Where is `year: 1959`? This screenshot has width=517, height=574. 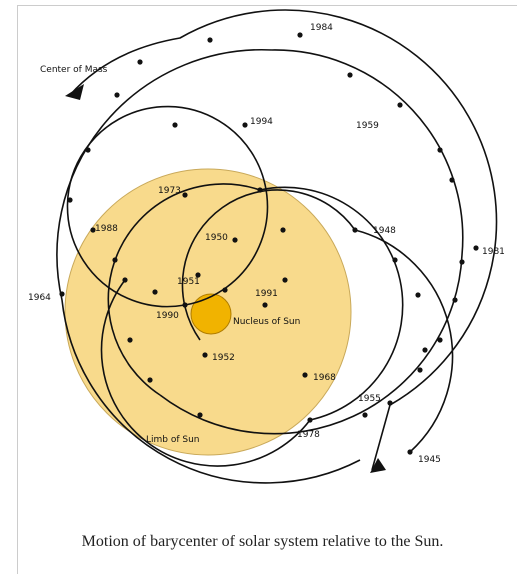
year: 1959 is located at coordinates (367, 126).